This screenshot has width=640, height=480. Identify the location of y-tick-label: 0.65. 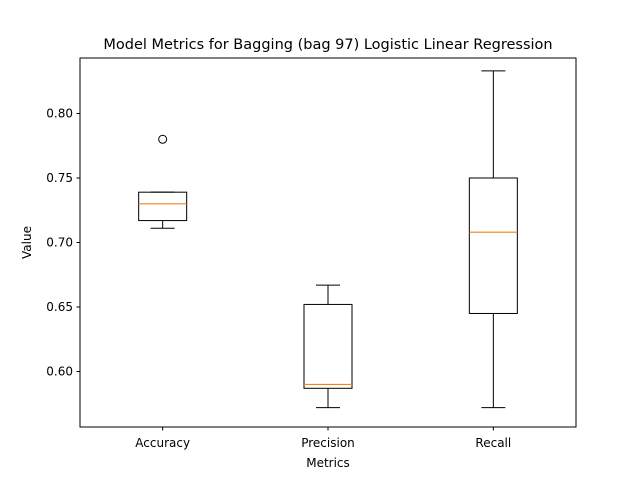
(59, 307).